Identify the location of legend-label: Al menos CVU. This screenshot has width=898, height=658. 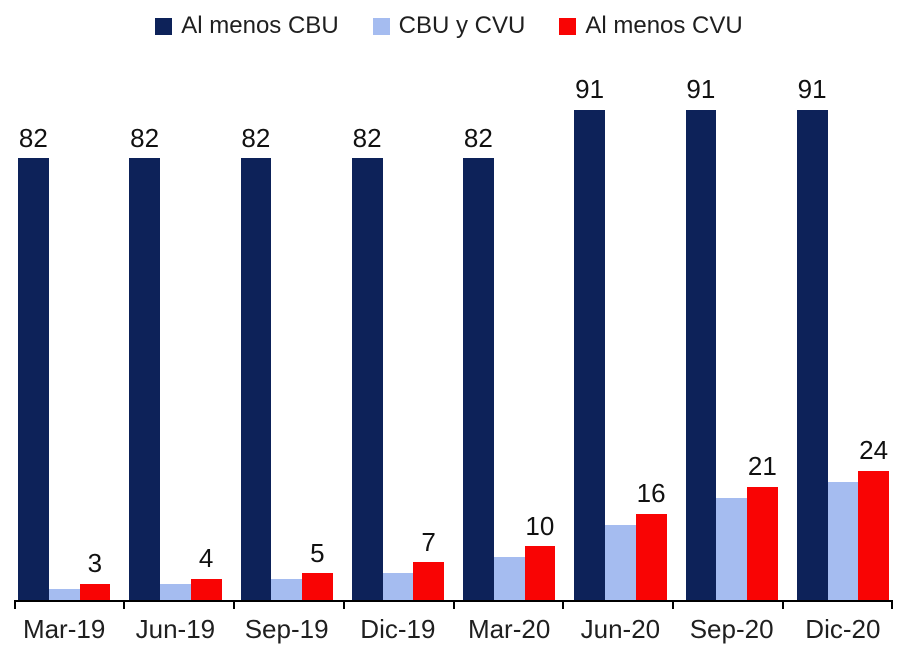
(664, 25).